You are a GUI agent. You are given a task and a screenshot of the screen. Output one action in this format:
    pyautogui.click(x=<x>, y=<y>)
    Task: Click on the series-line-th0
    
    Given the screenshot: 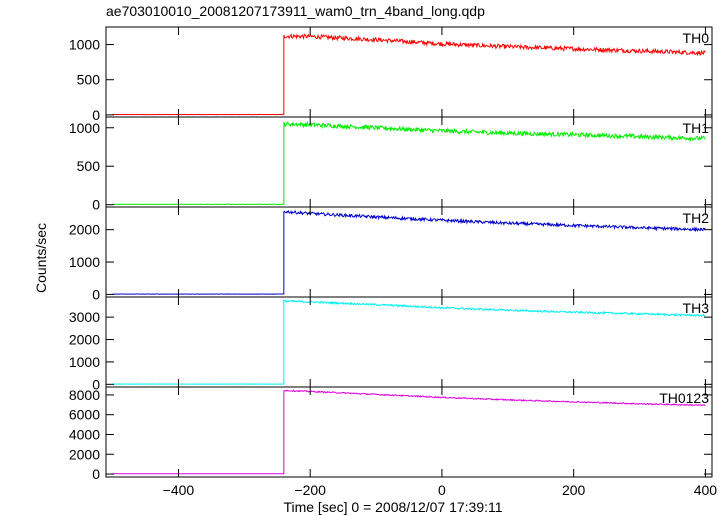 What is the action you would take?
    pyautogui.click(x=409, y=74)
    